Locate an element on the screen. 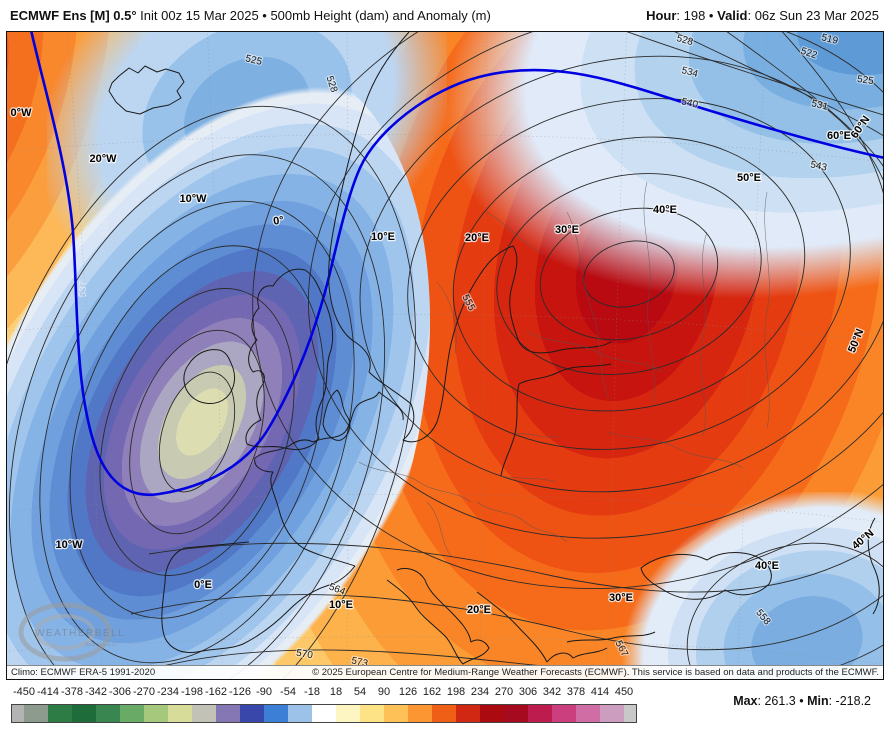 The image size is (889, 730). contour-label: 528 is located at coordinates (684, 40).